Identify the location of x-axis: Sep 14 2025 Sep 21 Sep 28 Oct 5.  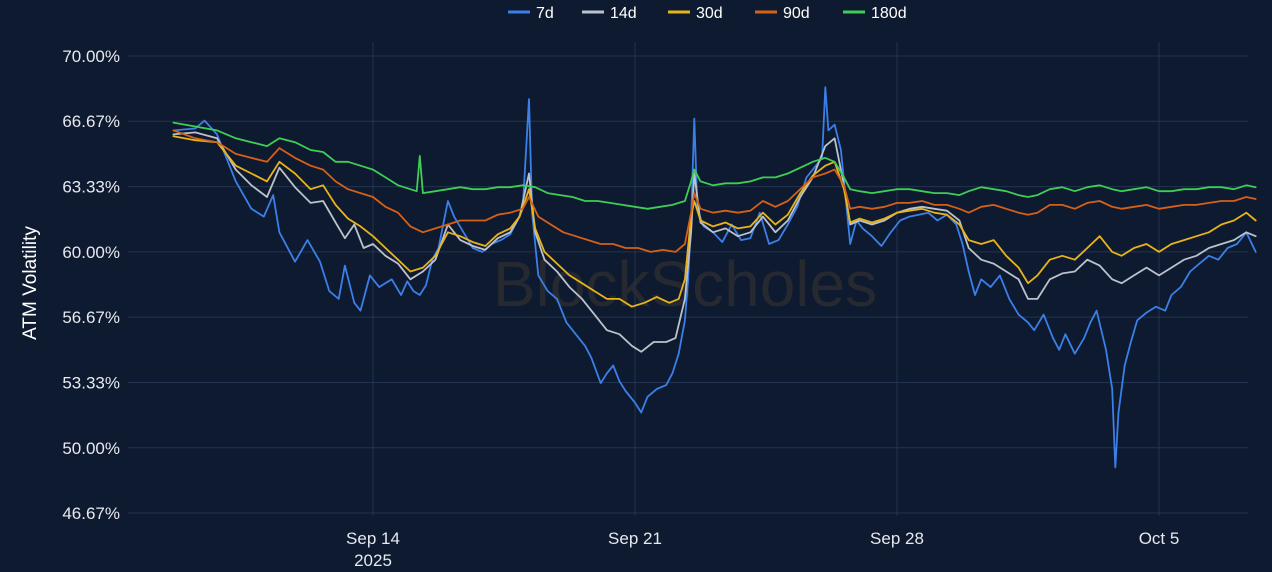
(763, 549).